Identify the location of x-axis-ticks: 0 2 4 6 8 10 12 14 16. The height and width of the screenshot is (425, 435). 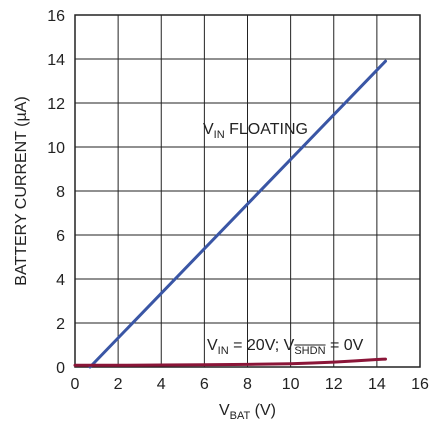
(250, 384).